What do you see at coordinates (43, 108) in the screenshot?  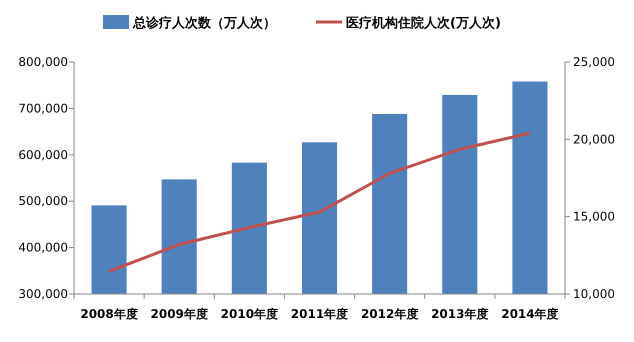 I see `y-tick-label: 700,000` at bounding box center [43, 108].